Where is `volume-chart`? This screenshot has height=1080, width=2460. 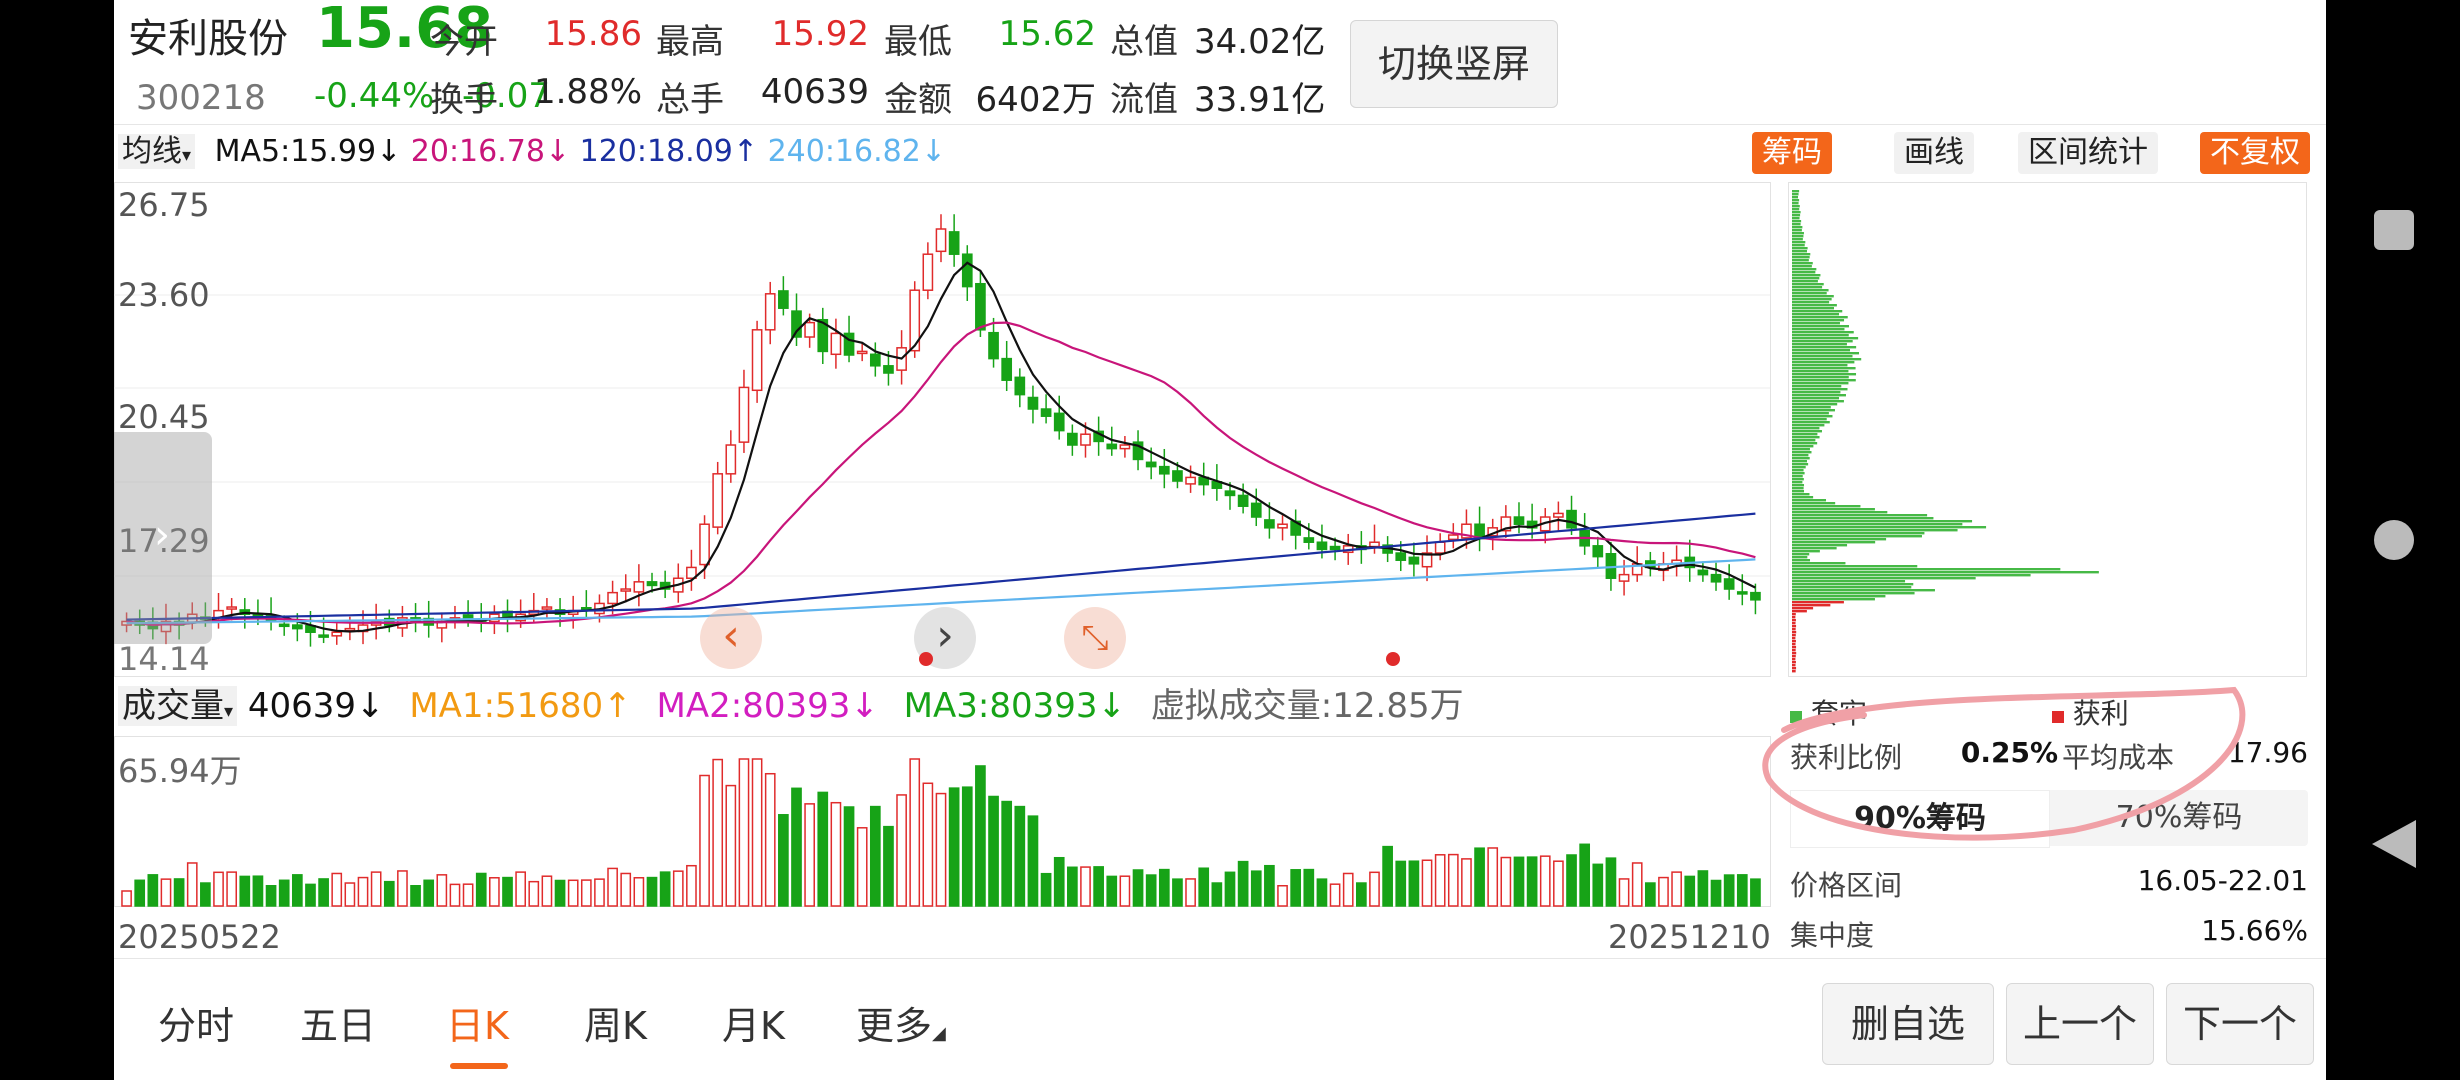
volume-chart is located at coordinates (944, 822).